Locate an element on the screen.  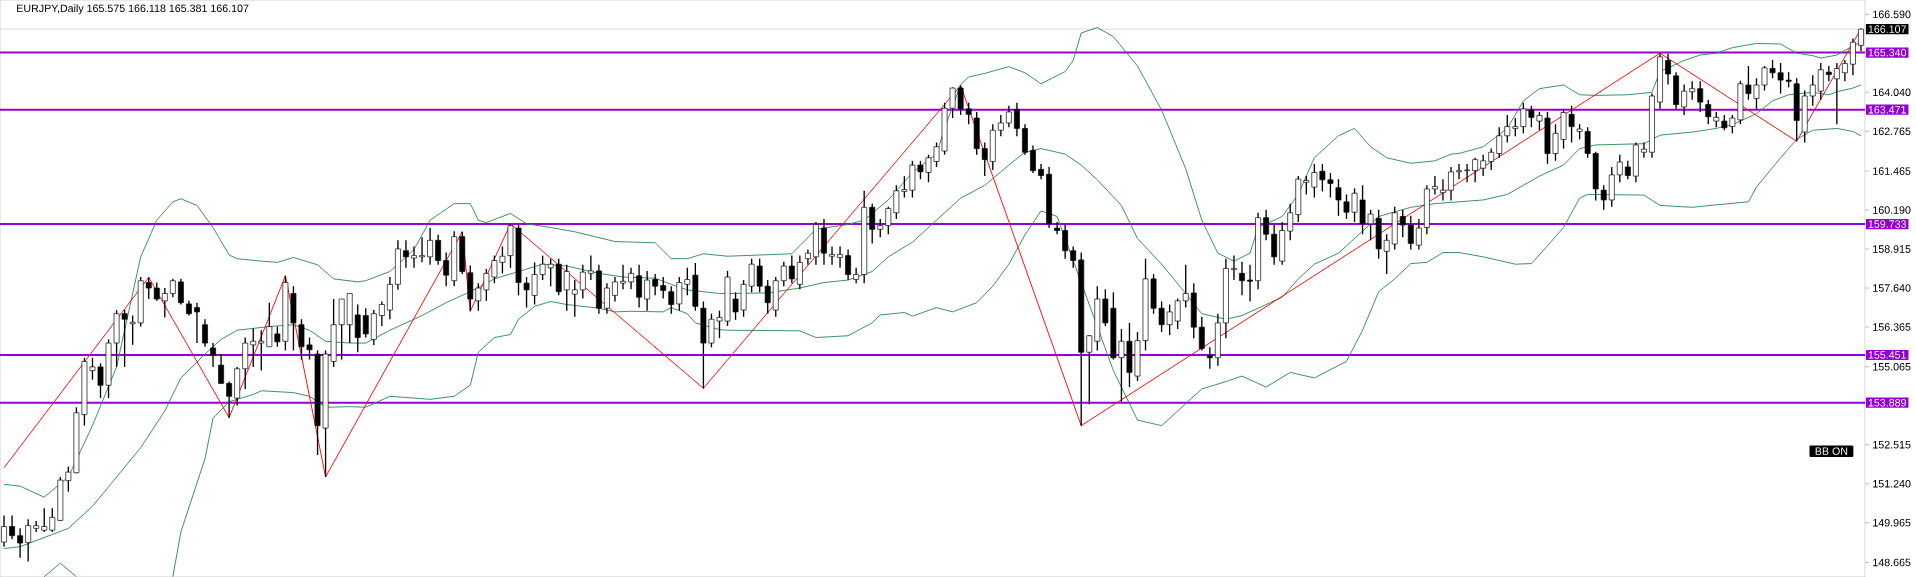
ref-line-label: 165.340 is located at coordinates (1887, 52).